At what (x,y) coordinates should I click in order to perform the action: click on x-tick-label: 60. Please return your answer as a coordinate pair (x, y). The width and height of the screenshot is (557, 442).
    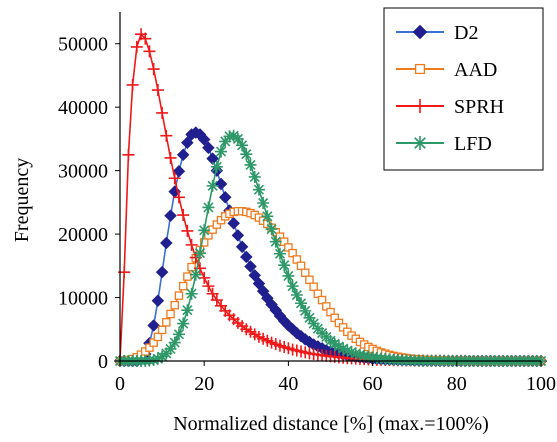
    Looking at the image, I should click on (373, 384).